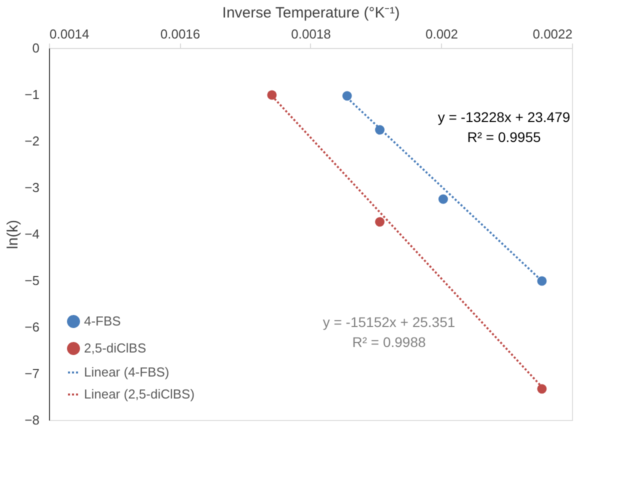  I want to click on annotation: R² = 0.9988, so click(389, 342).